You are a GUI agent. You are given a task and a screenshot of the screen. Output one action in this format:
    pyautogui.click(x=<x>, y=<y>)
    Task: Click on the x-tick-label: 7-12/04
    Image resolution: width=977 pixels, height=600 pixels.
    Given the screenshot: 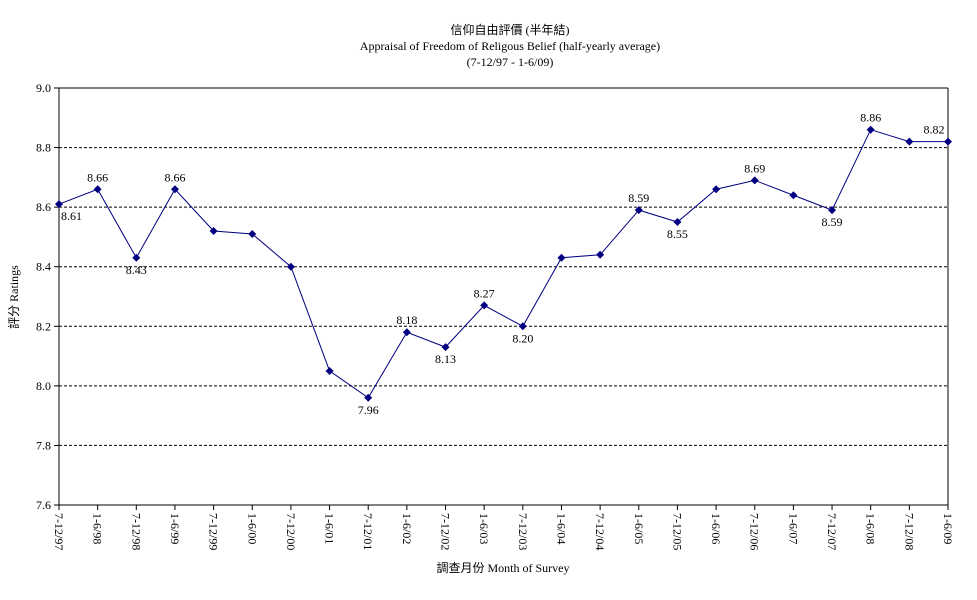 What is the action you would take?
    pyautogui.click(x=600, y=531)
    